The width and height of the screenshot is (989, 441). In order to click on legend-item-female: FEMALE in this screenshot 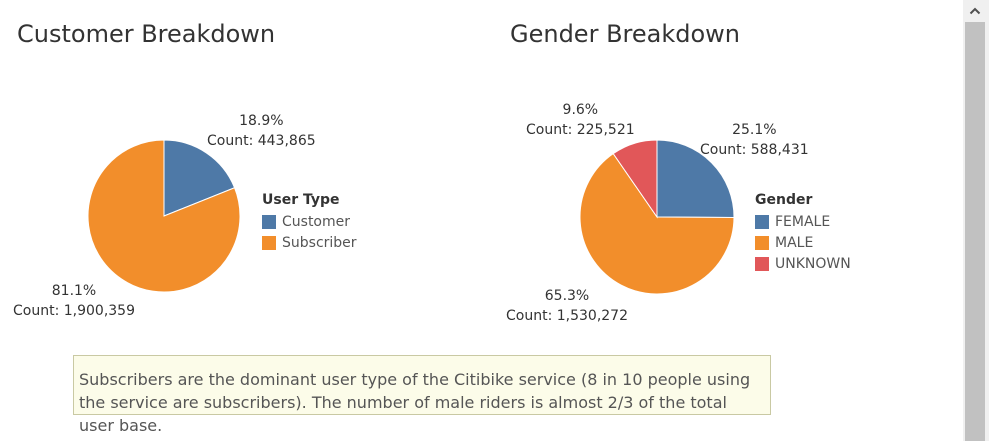, I will do `click(803, 221)`.